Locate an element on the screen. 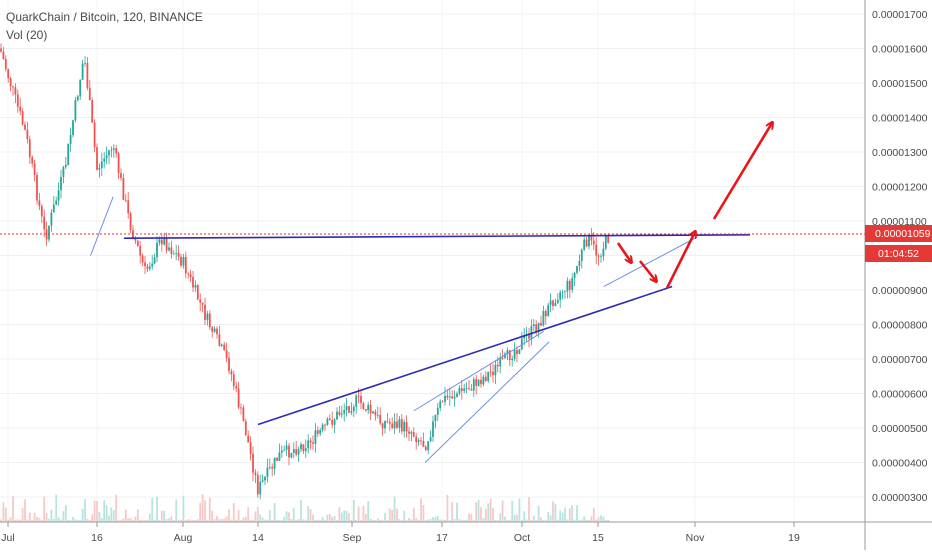 This screenshot has width=932, height=555. wedge-upper is located at coordinates (649, 262).